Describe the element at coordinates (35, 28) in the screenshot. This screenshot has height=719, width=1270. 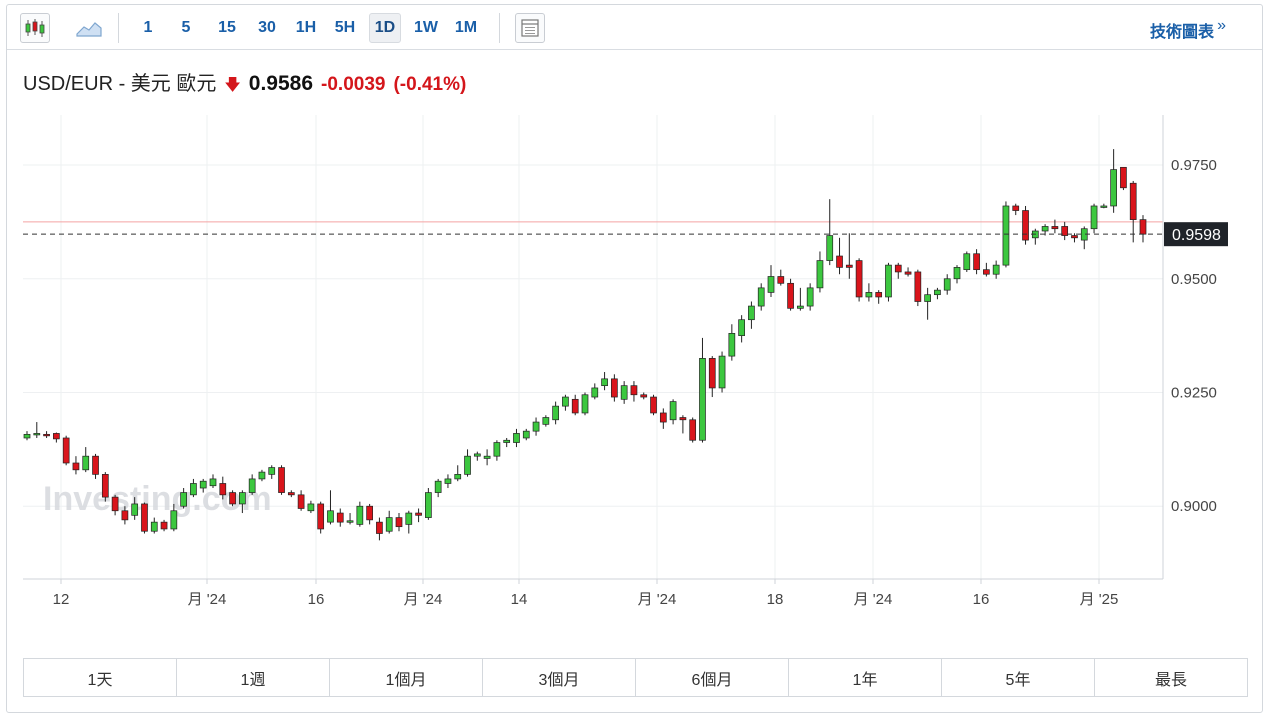
I see `candlestick-chart-icon` at that location.